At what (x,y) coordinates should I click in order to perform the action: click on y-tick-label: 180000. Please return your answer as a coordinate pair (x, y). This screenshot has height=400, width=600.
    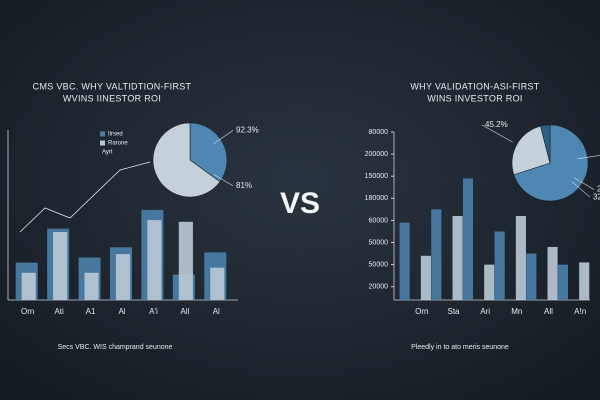
    Looking at the image, I should click on (376, 198).